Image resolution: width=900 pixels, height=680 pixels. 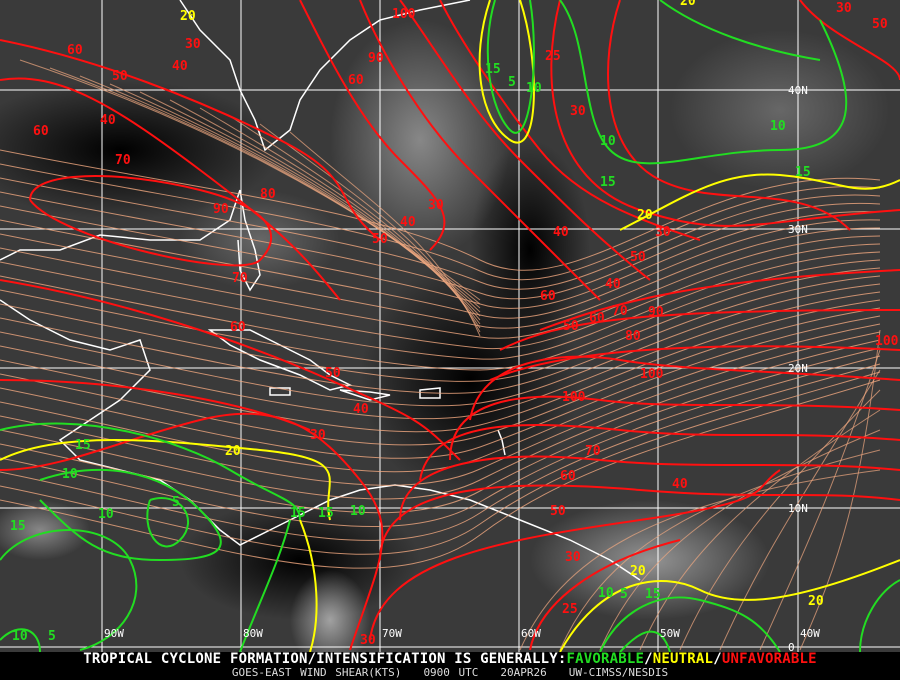 I want to click on valid-date: 20APR26, so click(x=523, y=672).